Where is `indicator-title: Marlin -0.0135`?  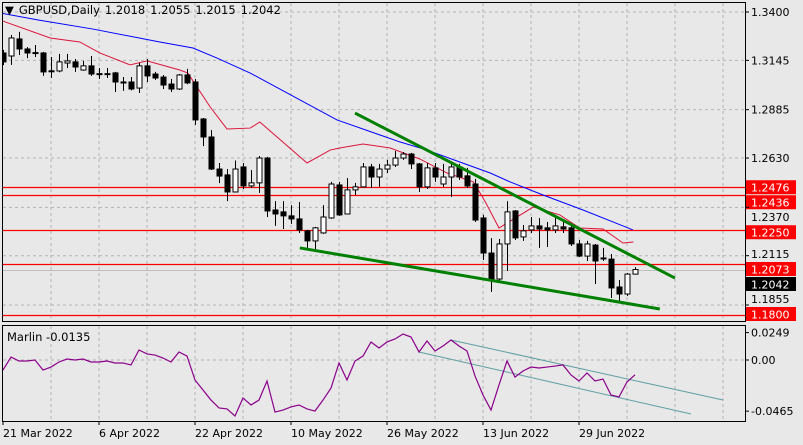
indicator-title: Marlin -0.0135 is located at coordinates (48, 337).